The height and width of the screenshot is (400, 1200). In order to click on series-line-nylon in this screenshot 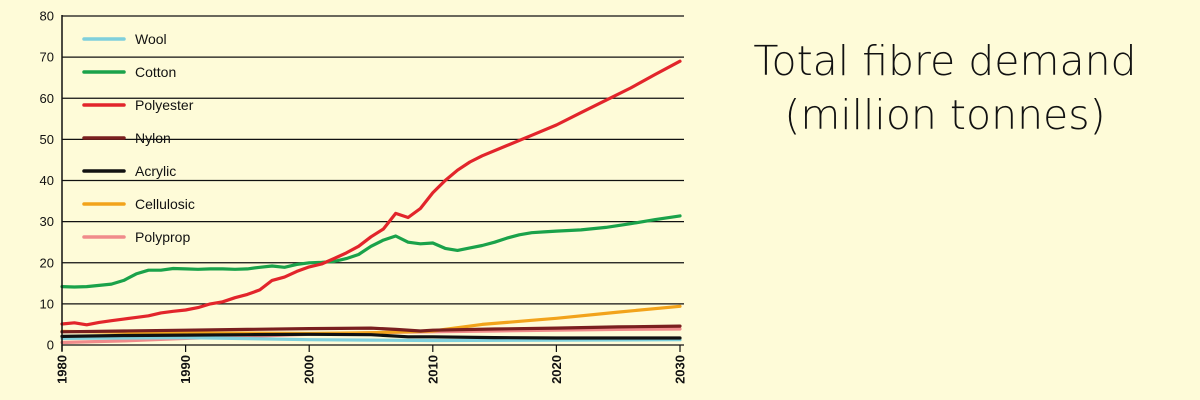, I will do `click(371, 329)`.